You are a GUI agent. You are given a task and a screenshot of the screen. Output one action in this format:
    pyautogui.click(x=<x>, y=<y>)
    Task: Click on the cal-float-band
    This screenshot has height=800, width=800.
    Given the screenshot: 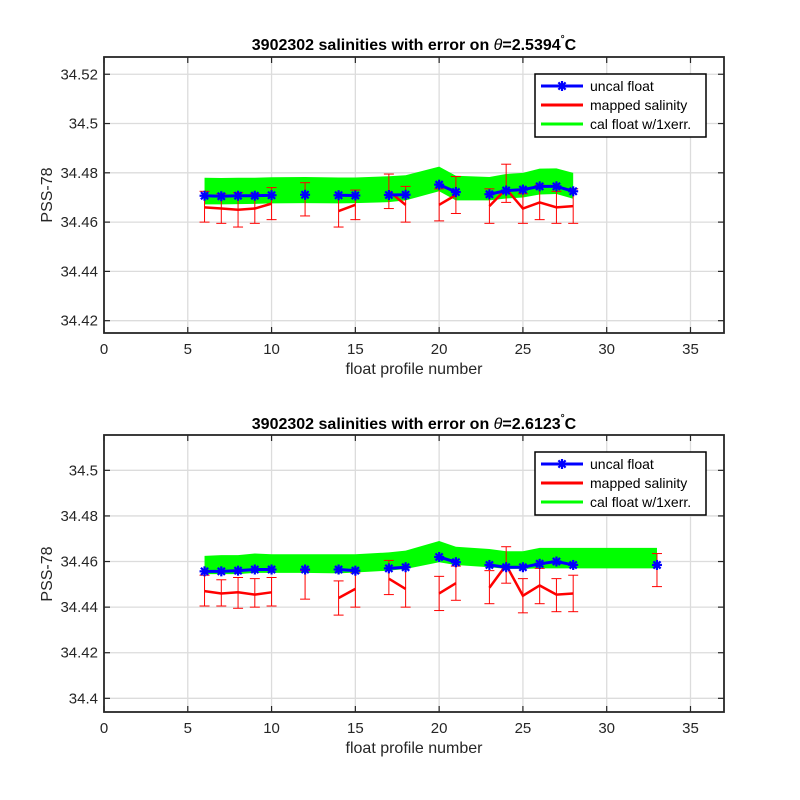 What is the action you would take?
    pyautogui.click(x=430, y=558)
    